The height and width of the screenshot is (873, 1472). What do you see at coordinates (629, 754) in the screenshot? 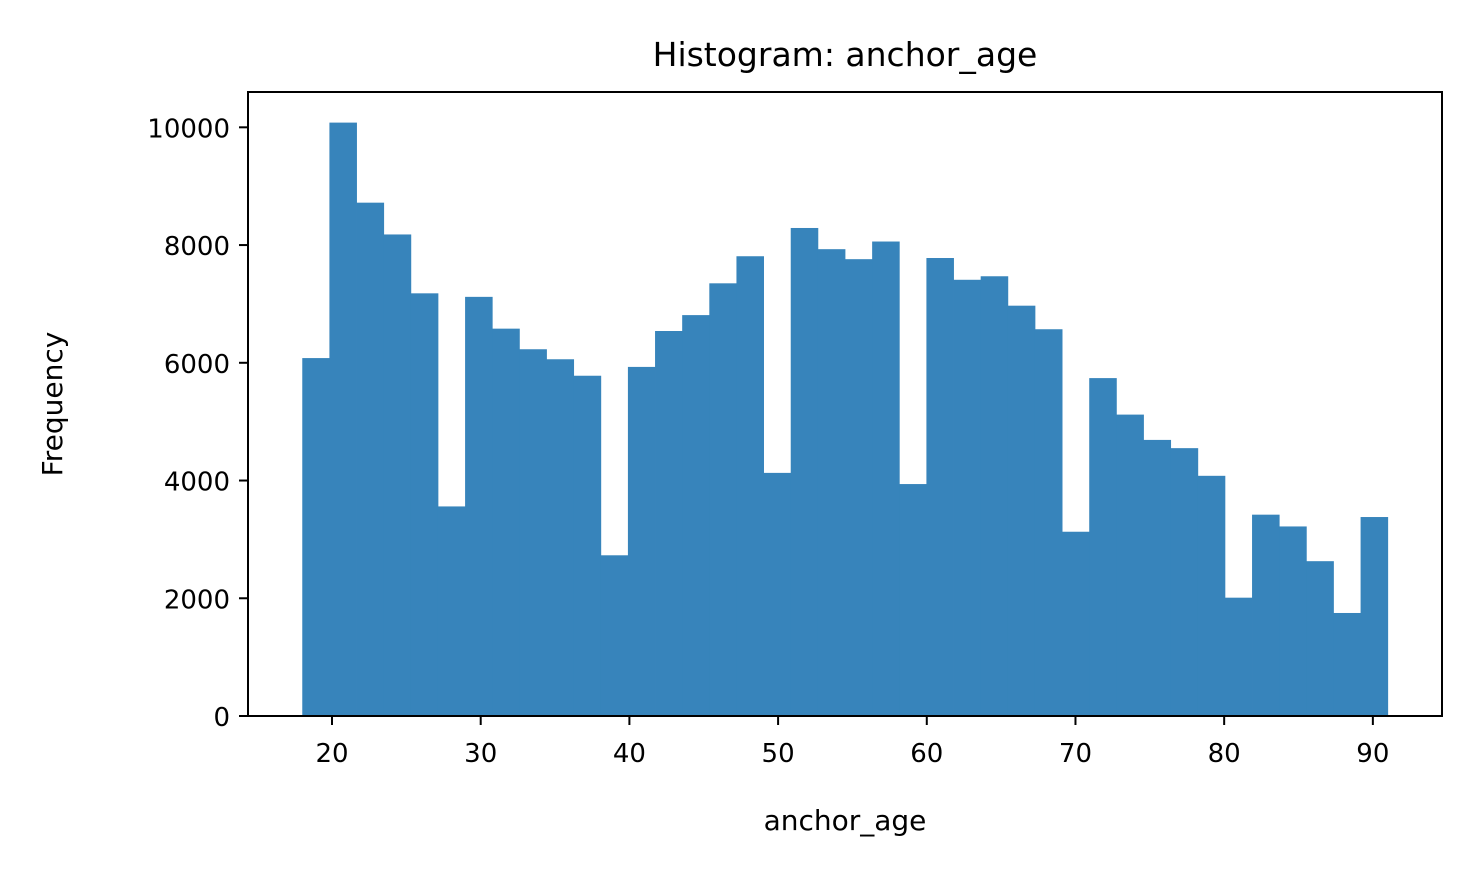
I see `x-tick-label: 40` at bounding box center [629, 754].